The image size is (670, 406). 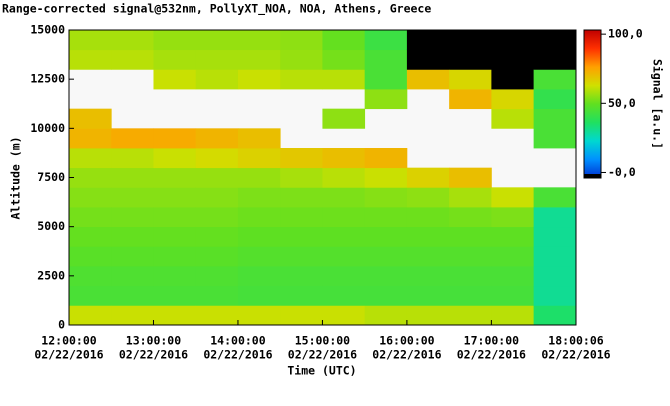 What do you see at coordinates (237, 341) in the screenshot?
I see `x-tick-label: 14:00:00` at bounding box center [237, 341].